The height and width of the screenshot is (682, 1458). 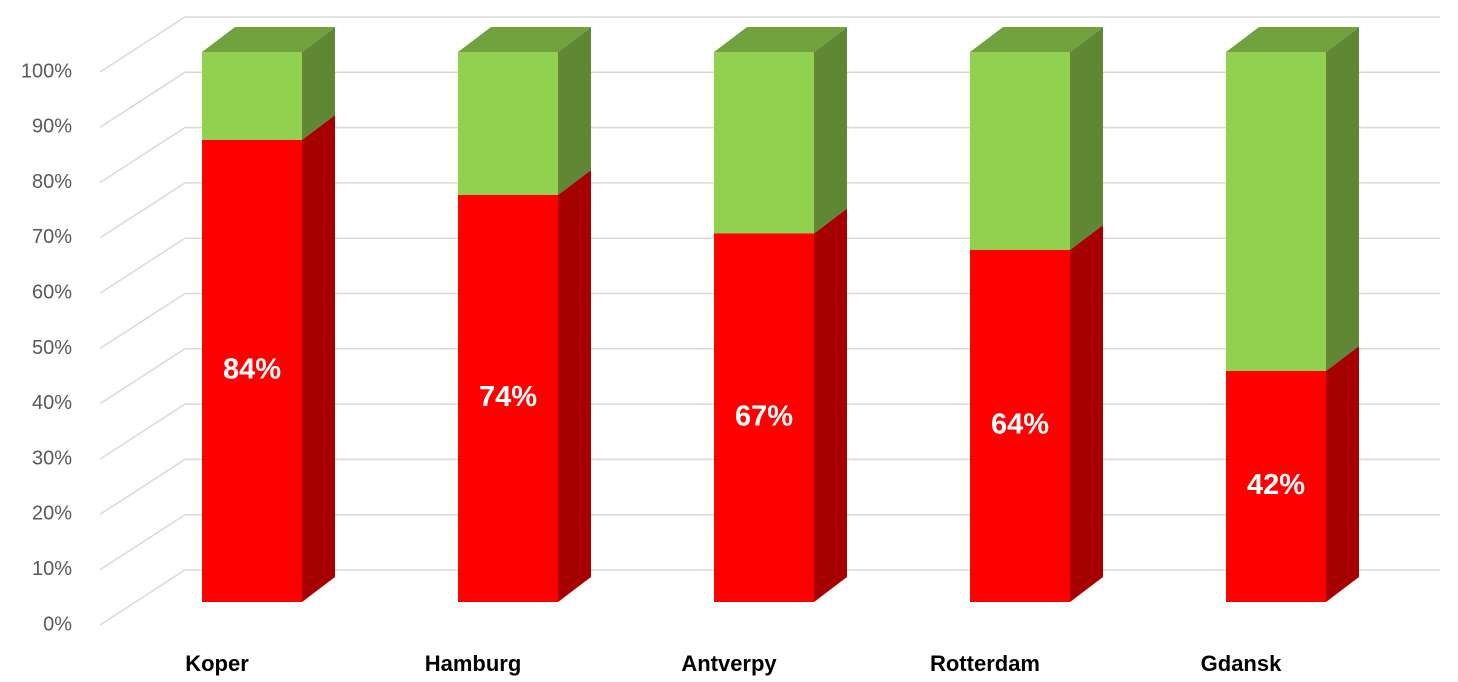 What do you see at coordinates (52, 182) in the screenshot?
I see `y-tick-label: 80%` at bounding box center [52, 182].